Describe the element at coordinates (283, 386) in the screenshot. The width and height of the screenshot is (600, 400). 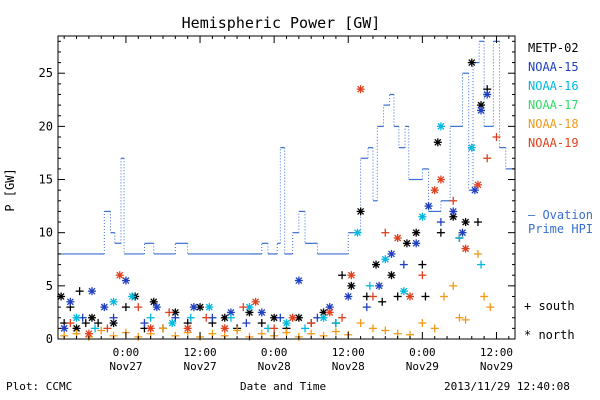
I see `x-axis-label: Date and Time` at that location.